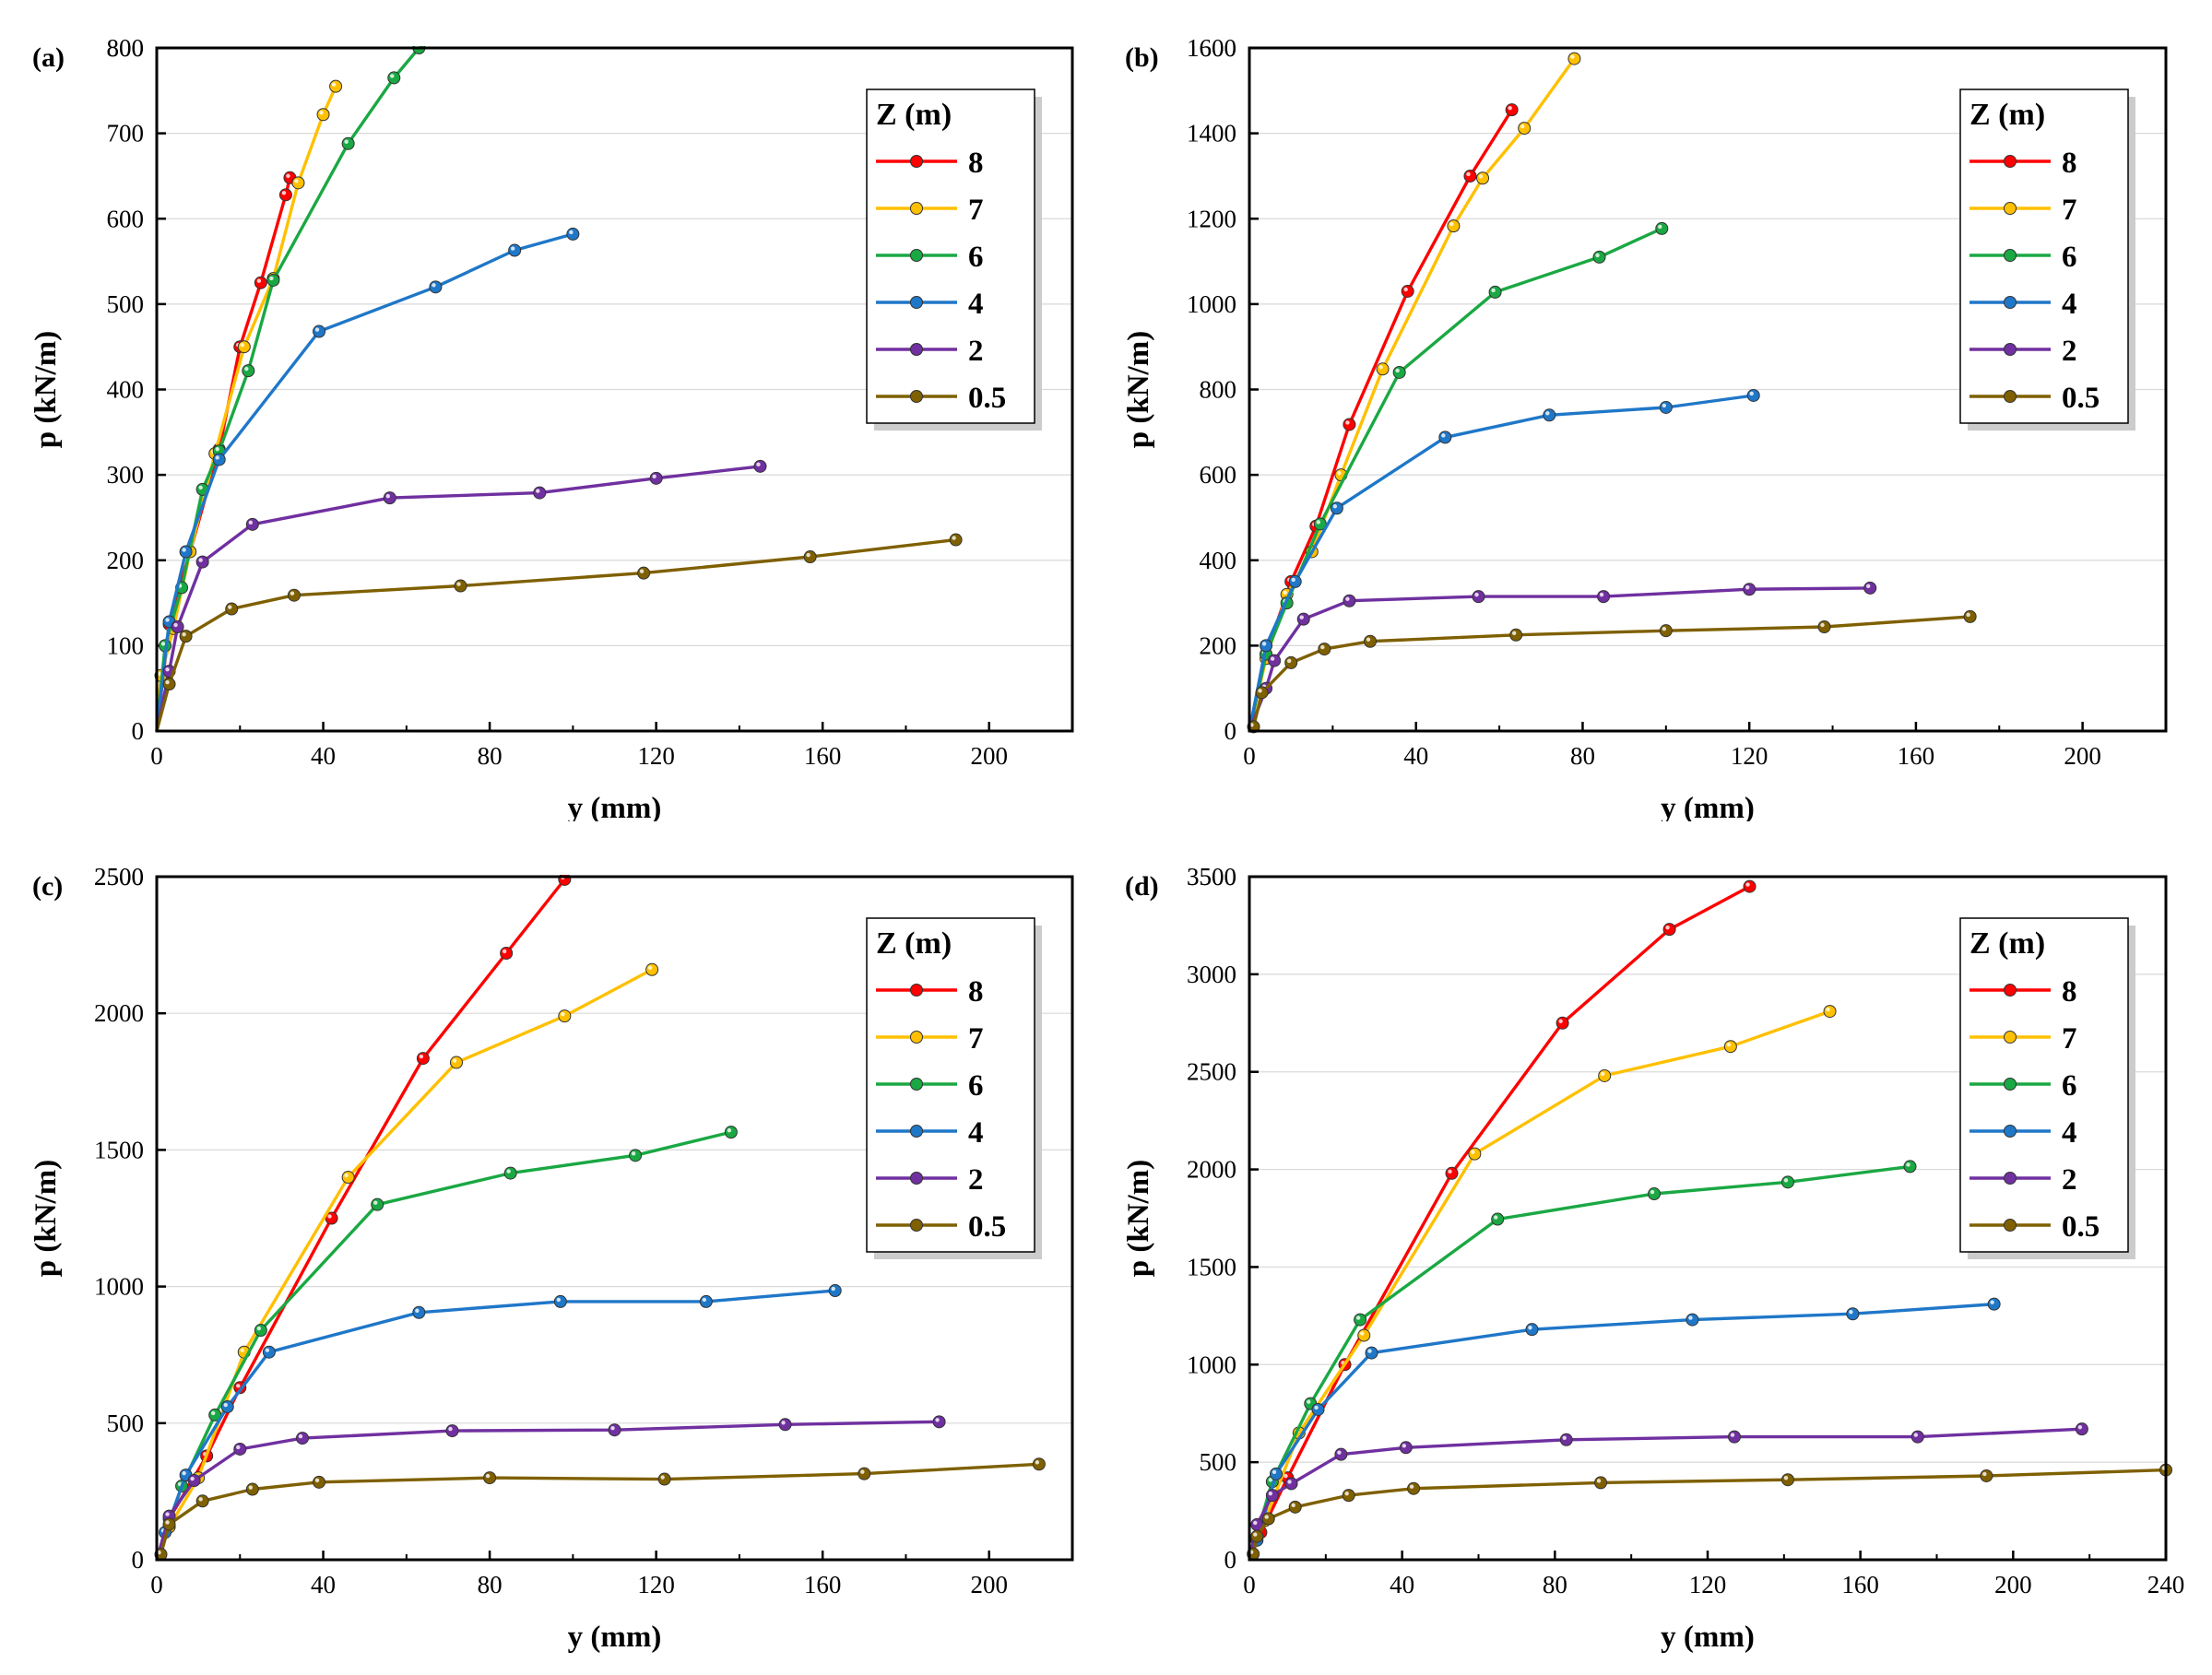 The image size is (2212, 1675). I want to click on y-tick-label: 100, so click(126, 645).